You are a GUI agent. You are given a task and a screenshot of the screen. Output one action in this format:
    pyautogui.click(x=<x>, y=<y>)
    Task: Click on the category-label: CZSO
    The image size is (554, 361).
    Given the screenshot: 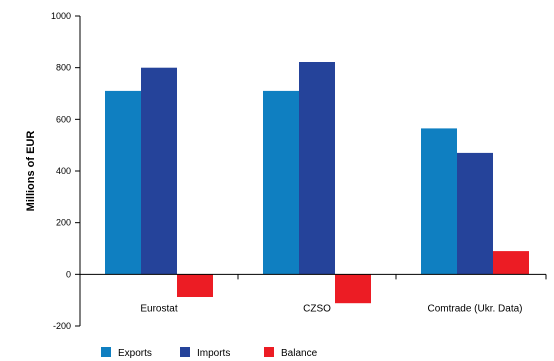 What is the action you would take?
    pyautogui.click(x=317, y=308)
    